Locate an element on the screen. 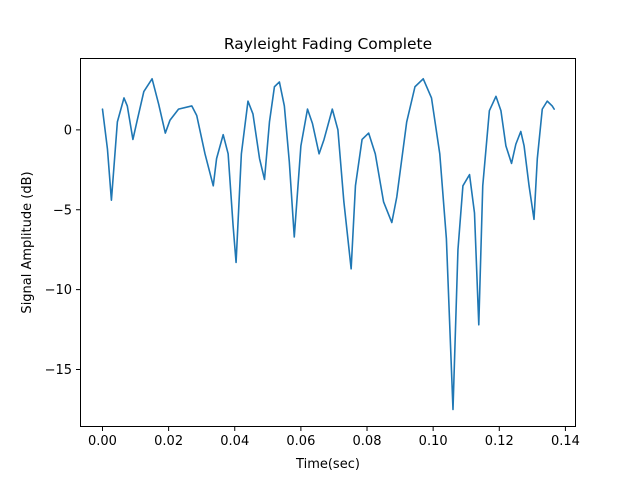 The image size is (640, 480). y-tick-label: −5 is located at coordinates (62, 210).